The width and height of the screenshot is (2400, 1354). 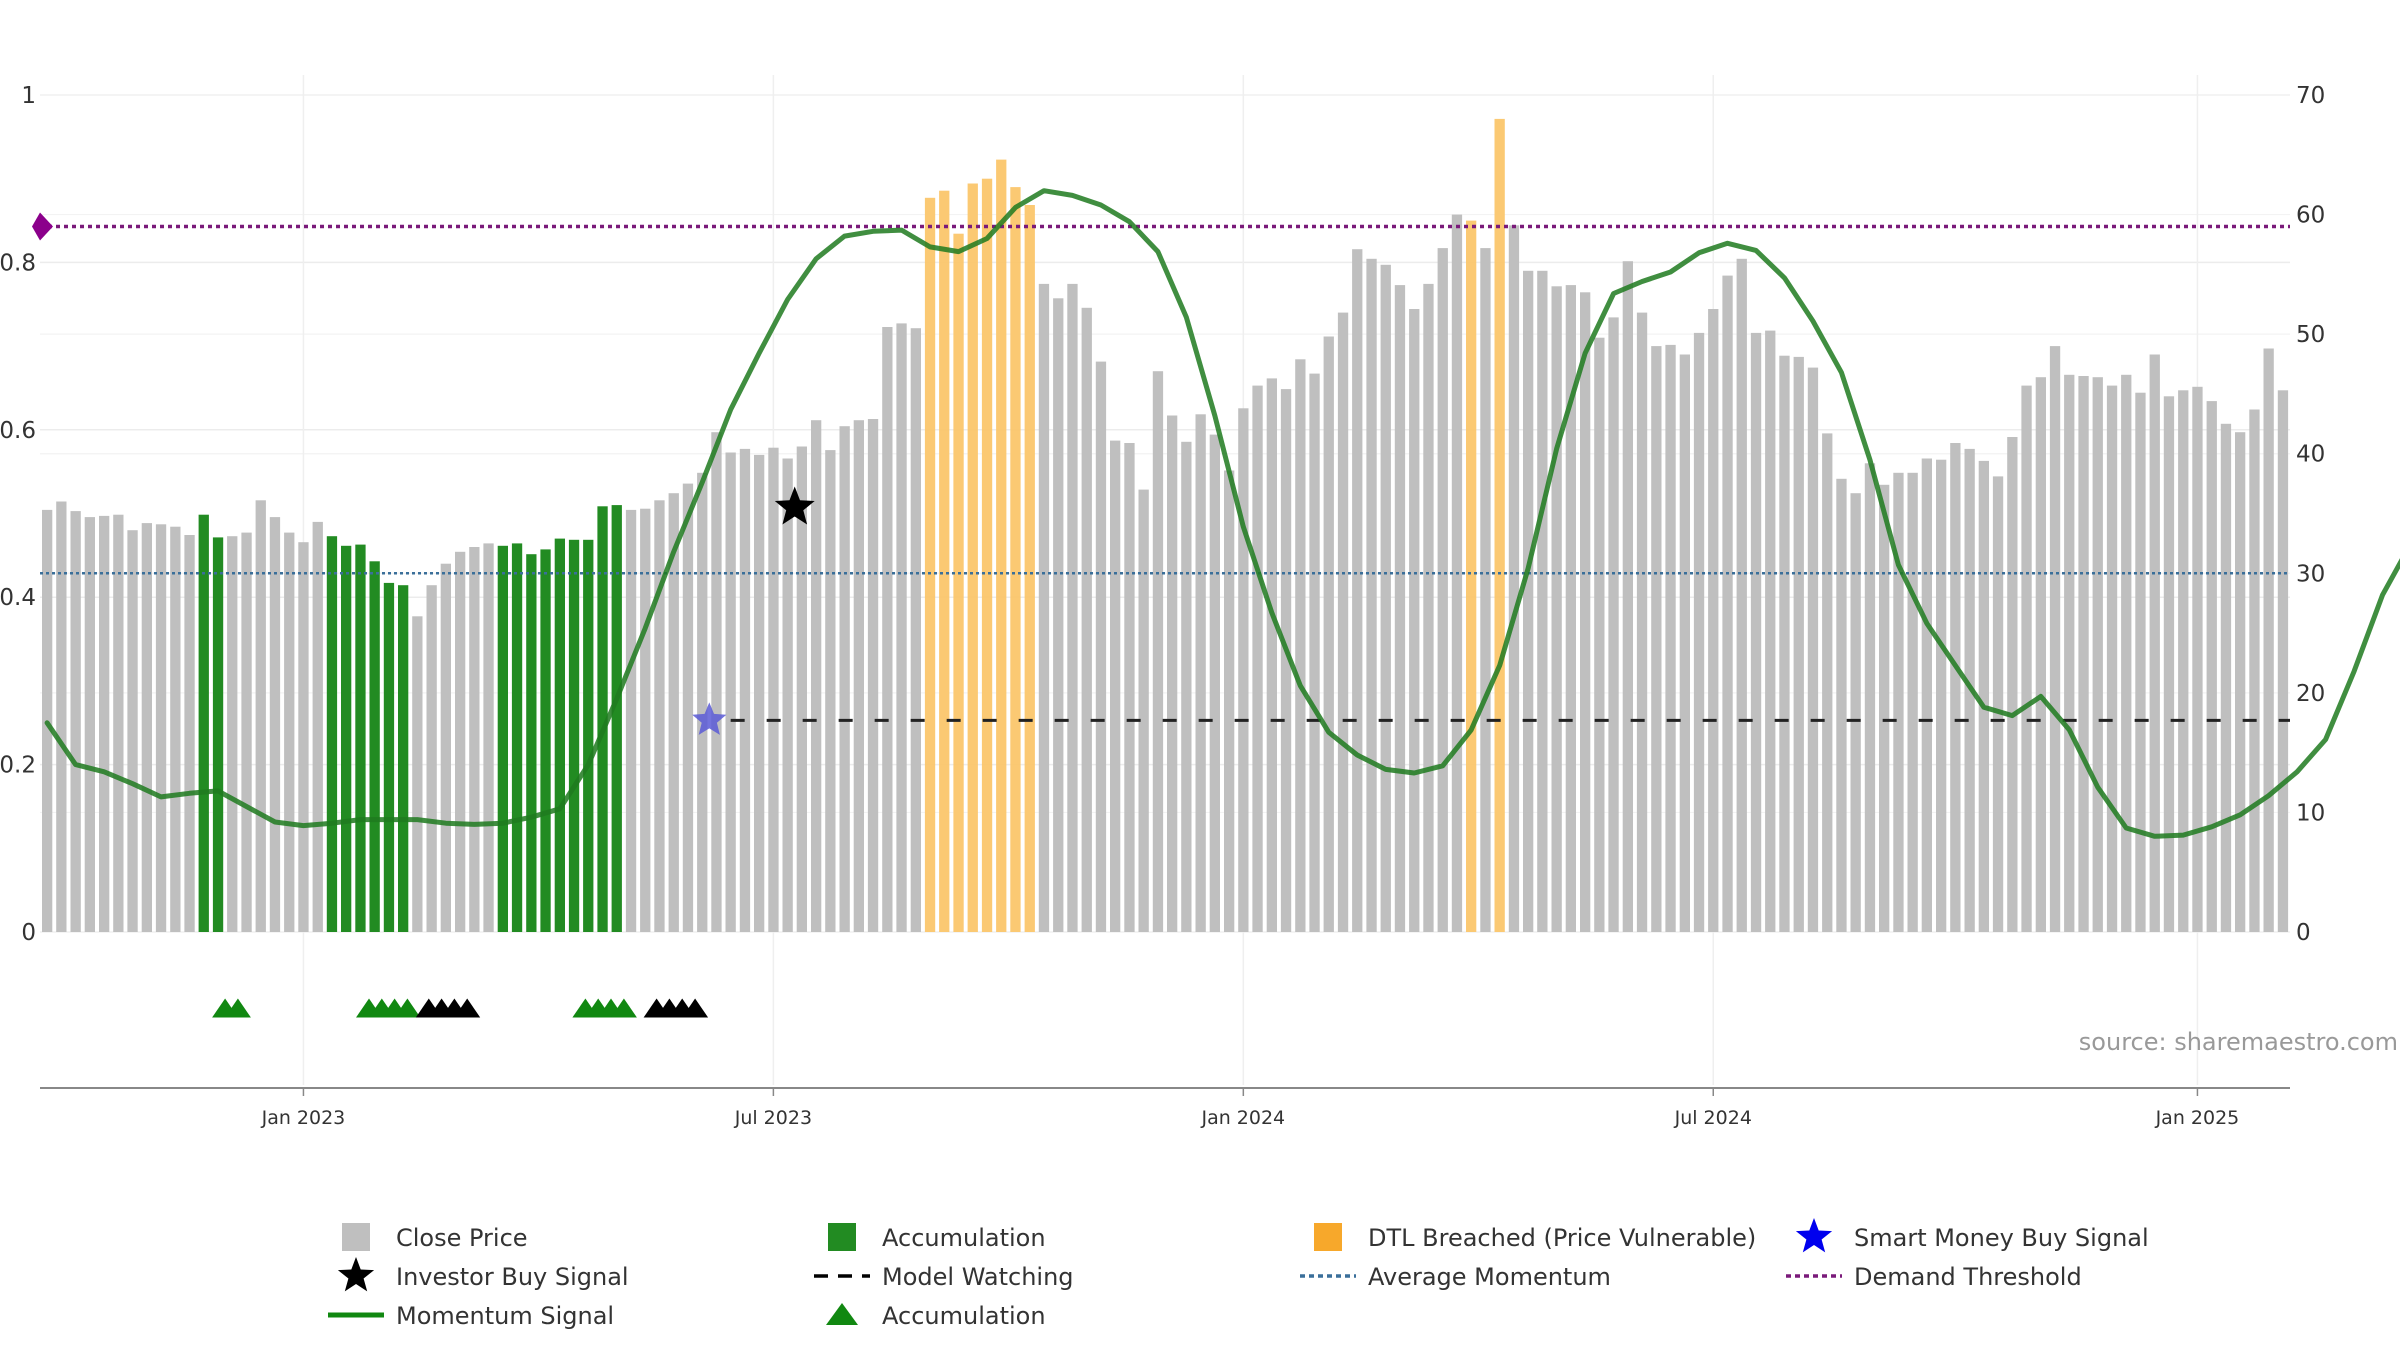 What do you see at coordinates (1242, 1118) in the screenshot?
I see `x-tick-label: Jan 2024` at bounding box center [1242, 1118].